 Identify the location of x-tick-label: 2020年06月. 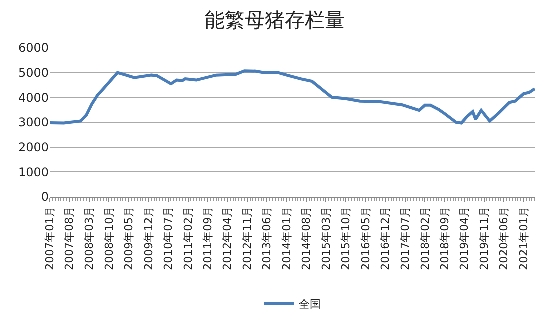
(504, 238).